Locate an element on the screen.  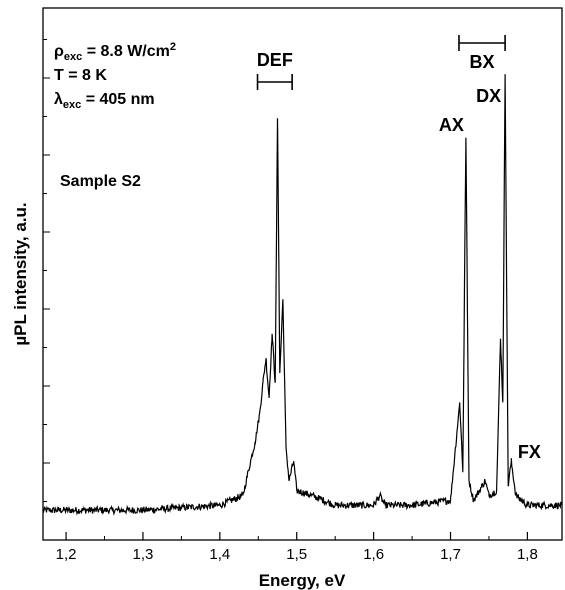
def-label: DEF is located at coordinates (275, 60).